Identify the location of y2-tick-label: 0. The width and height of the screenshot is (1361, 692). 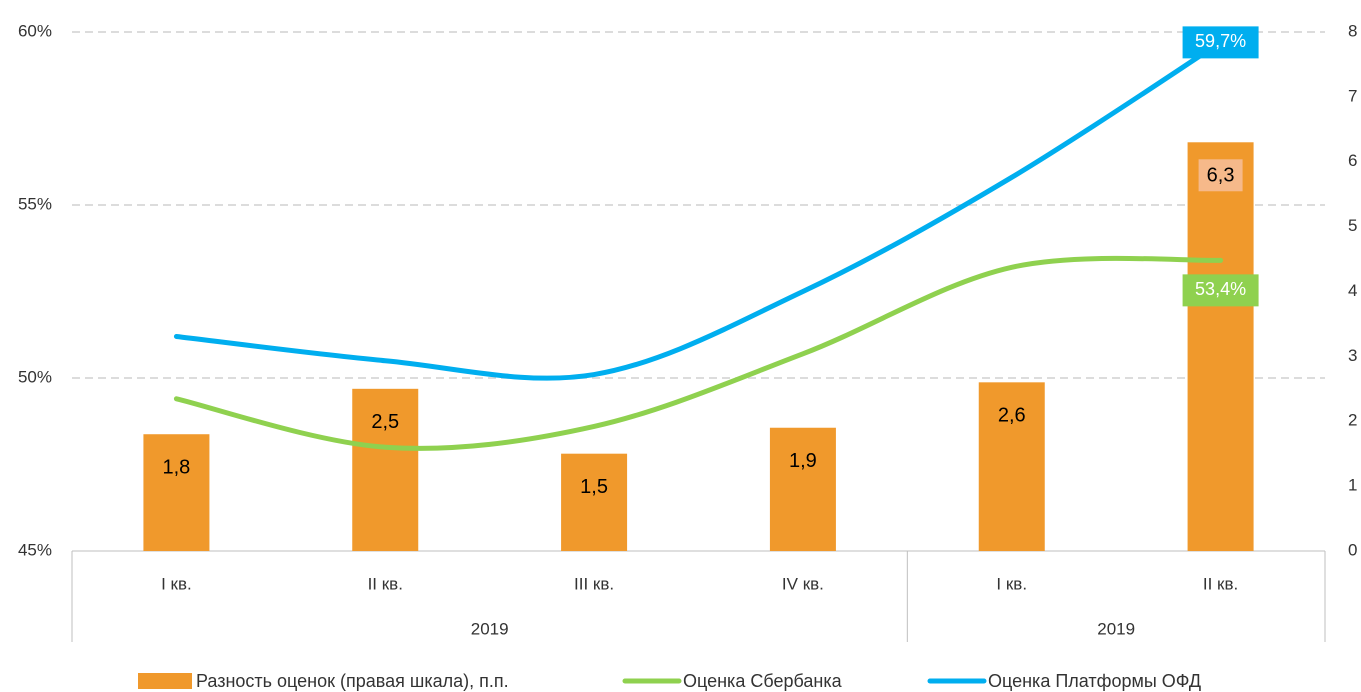
(1352, 549).